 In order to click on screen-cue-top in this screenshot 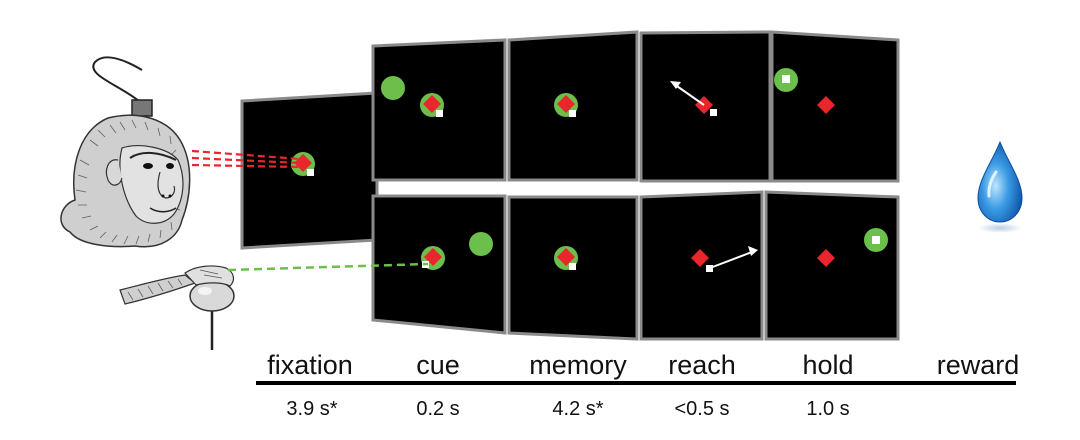, I will do `click(439, 110)`.